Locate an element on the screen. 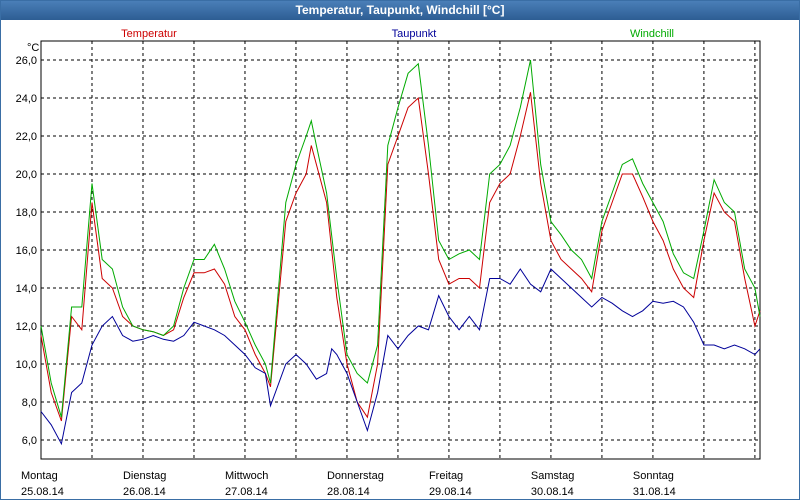 The height and width of the screenshot is (500, 800). y-tick-label: 6,0 is located at coordinates (29, 441).